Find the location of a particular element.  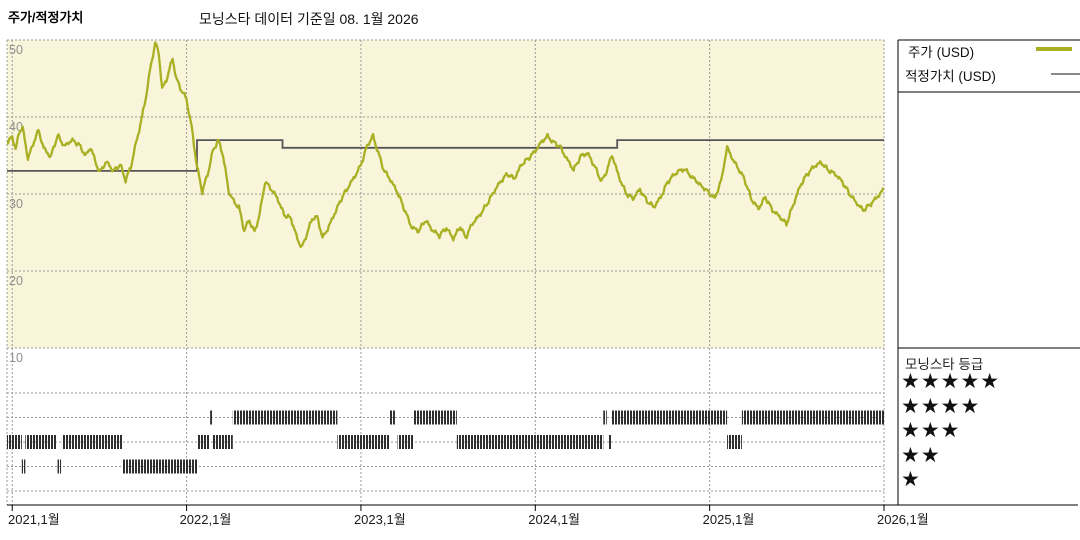

y-axis-tick-label: 20 is located at coordinates (16, 281).